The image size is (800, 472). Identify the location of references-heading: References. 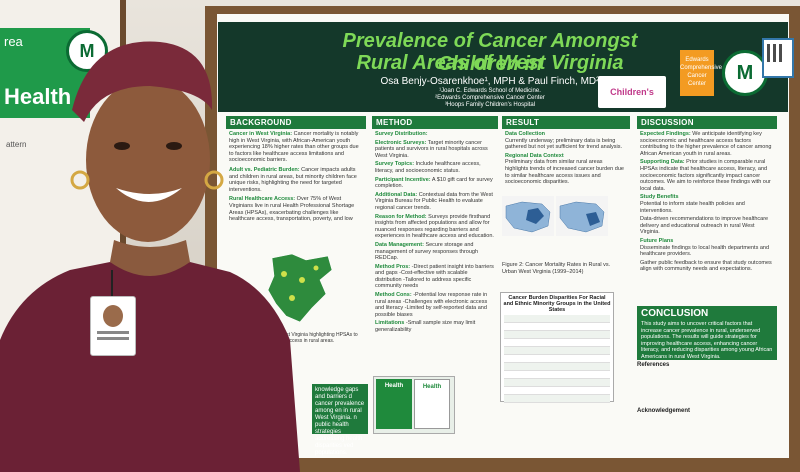
(653, 365).